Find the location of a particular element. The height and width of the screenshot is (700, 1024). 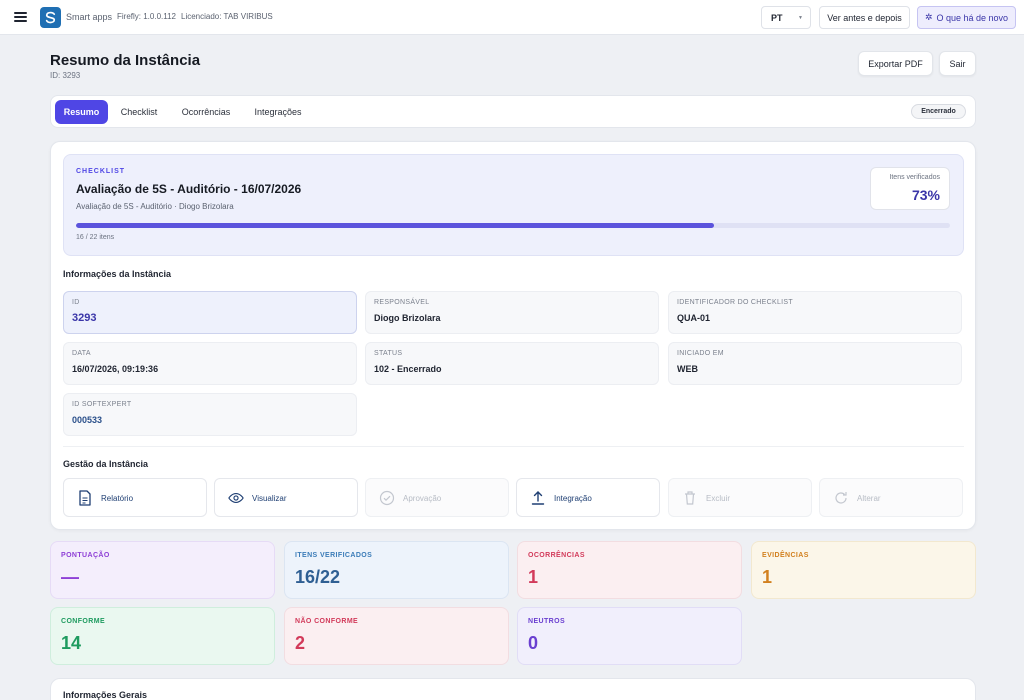

integration-label: Integração is located at coordinates (573, 498).